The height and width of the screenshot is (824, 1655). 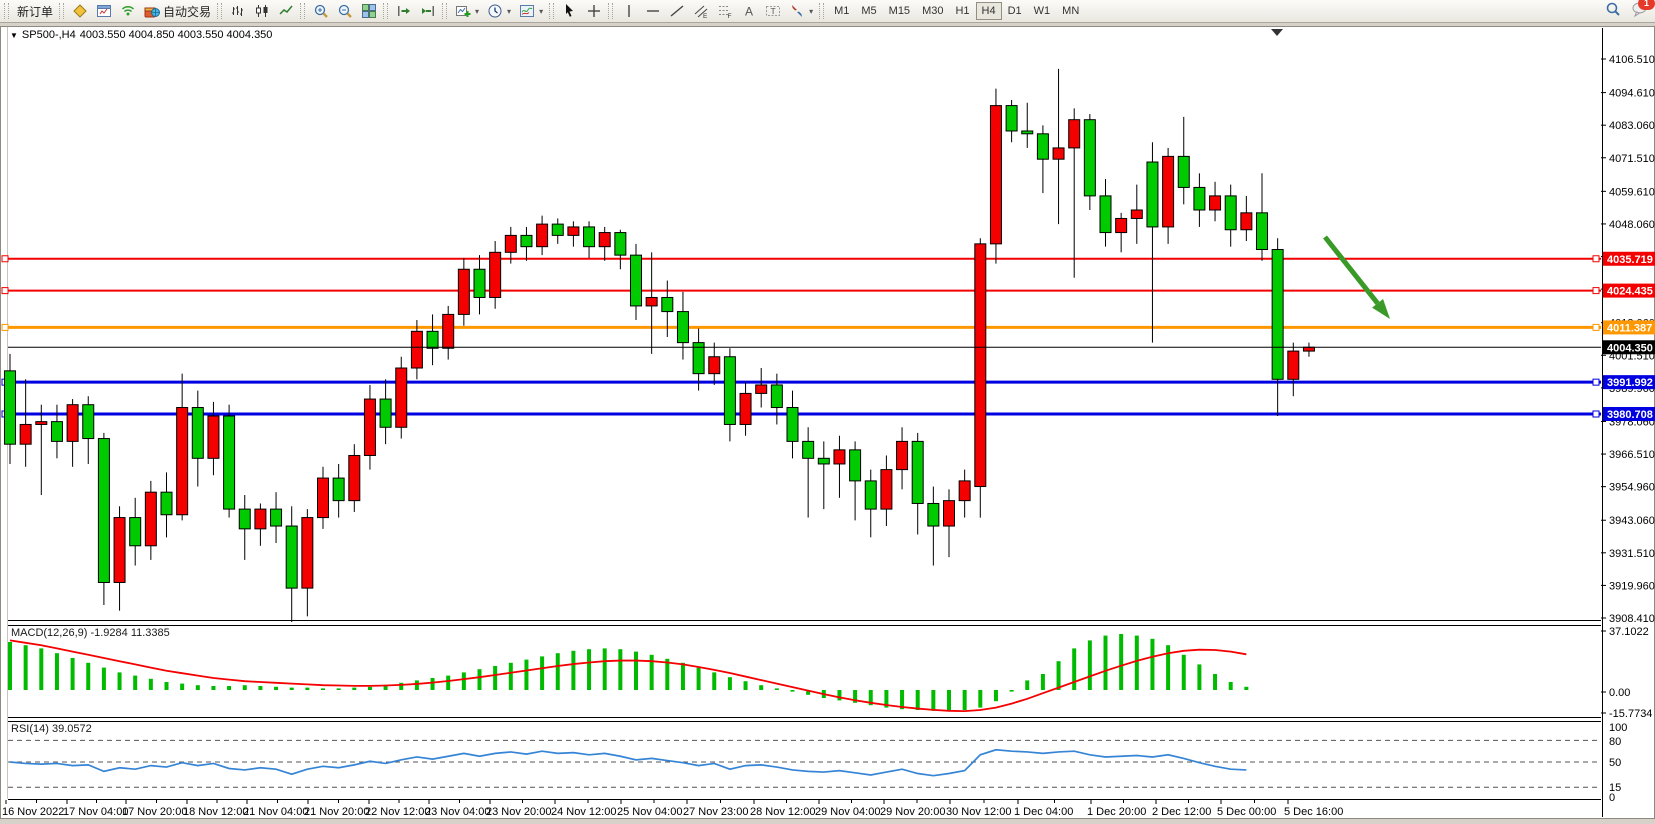 What do you see at coordinates (104, 11) in the screenshot?
I see `data-window-button` at bounding box center [104, 11].